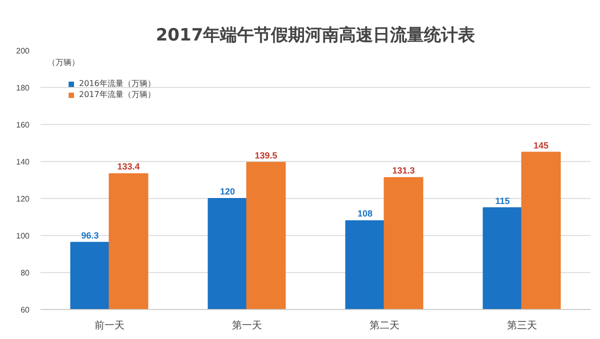 The height and width of the screenshot is (339, 600). Describe the element at coordinates (117, 83) in the screenshot. I see `legend-label: 2016年流量（万辆）` at that location.